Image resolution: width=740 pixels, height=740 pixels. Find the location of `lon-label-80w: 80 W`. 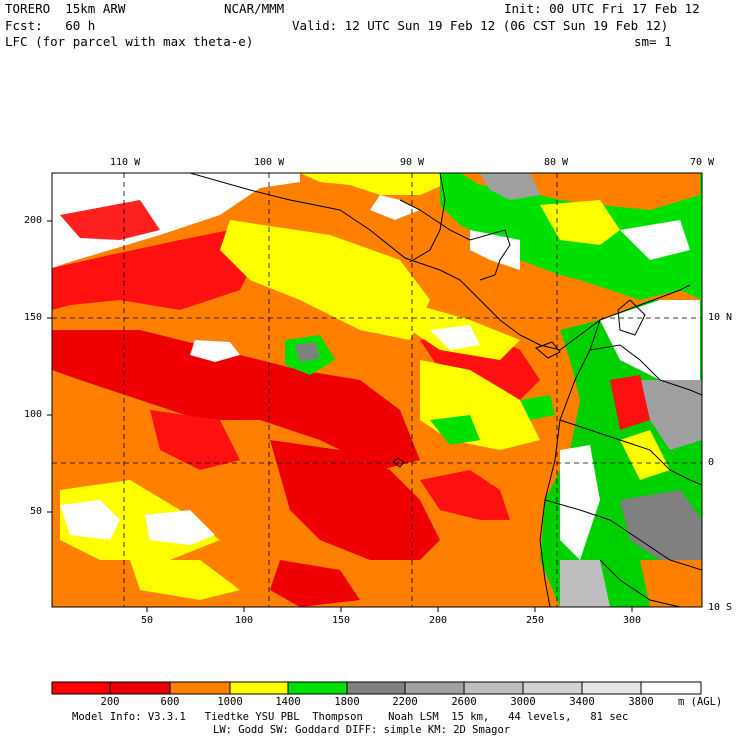

lon-label-80w: 80 W is located at coordinates (556, 162).